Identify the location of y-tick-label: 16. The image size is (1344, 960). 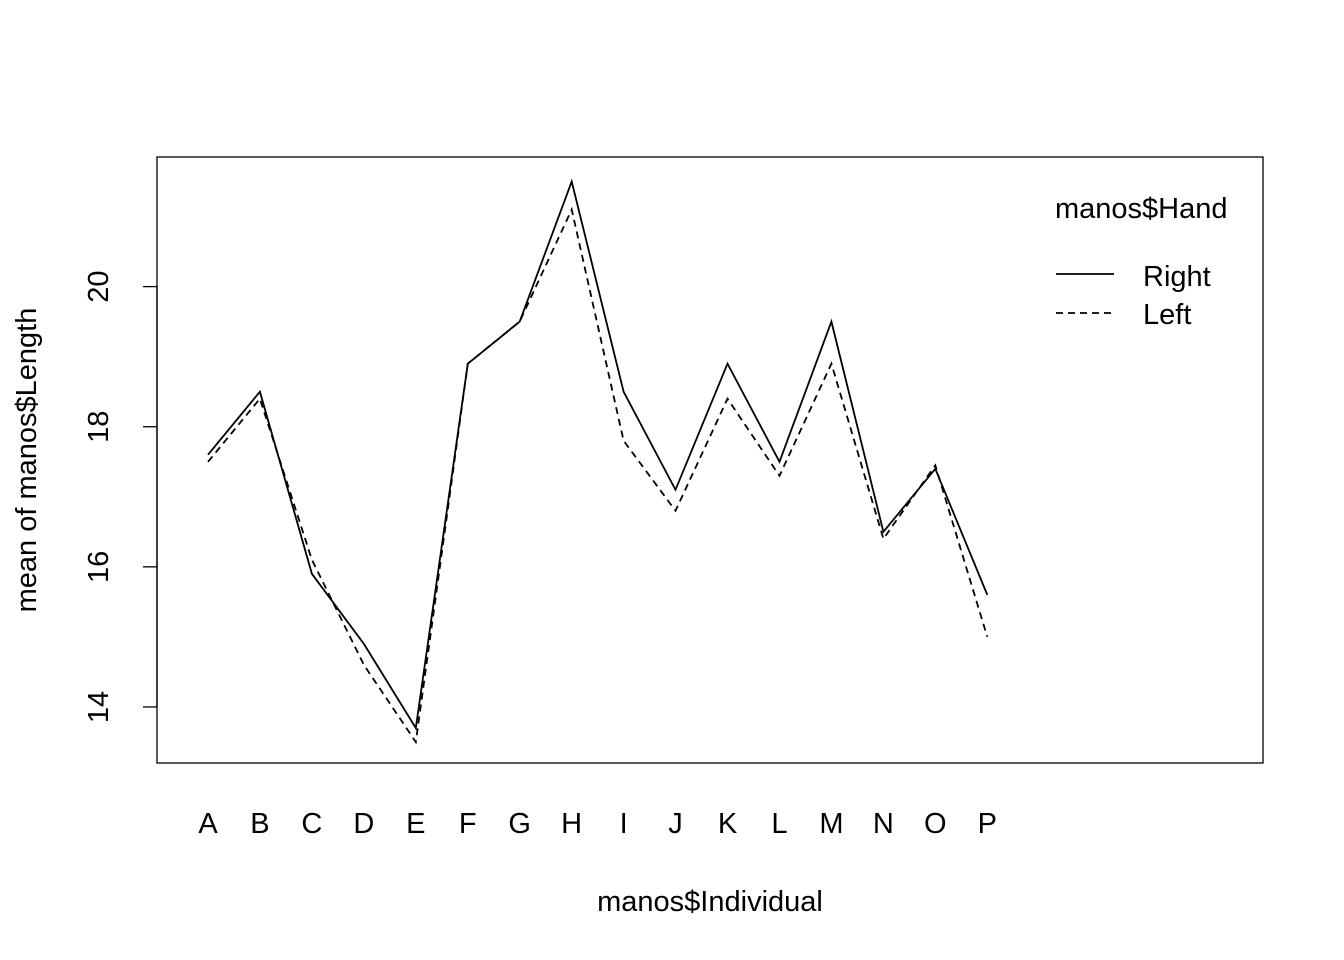
(99, 567).